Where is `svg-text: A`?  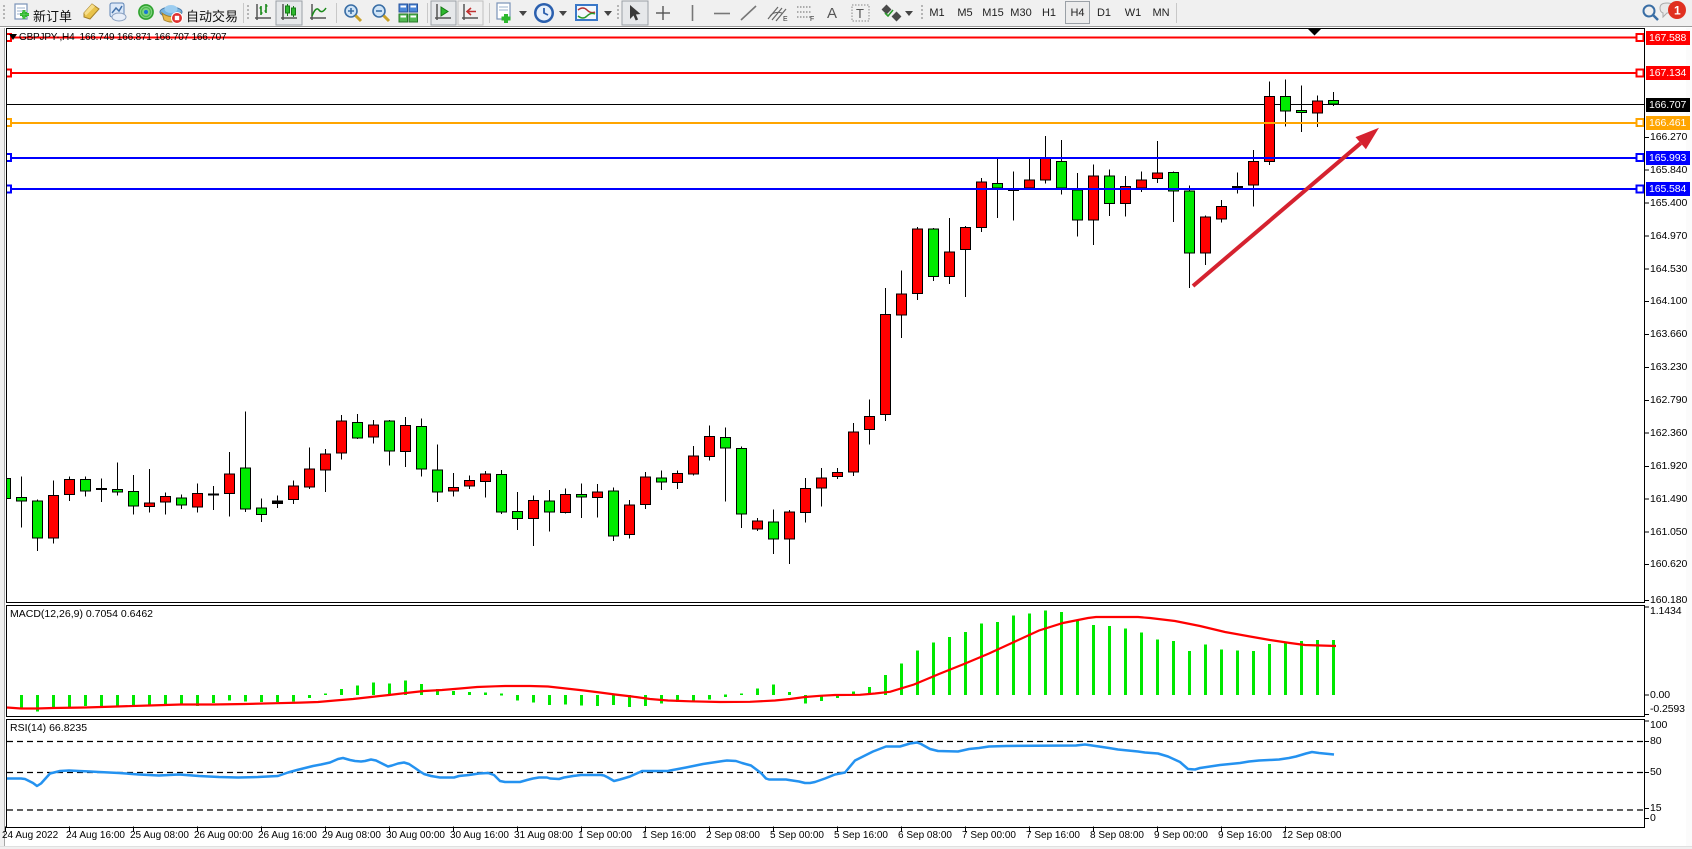 svg-text: A is located at coordinates (832, 13).